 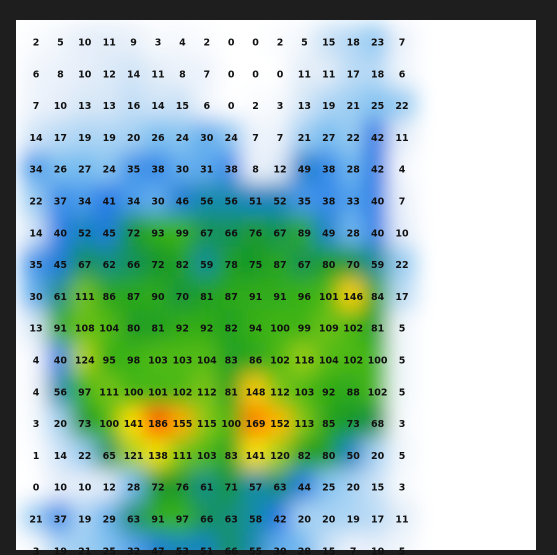 I want to click on cell-value-label: 22, so click(x=401, y=106).